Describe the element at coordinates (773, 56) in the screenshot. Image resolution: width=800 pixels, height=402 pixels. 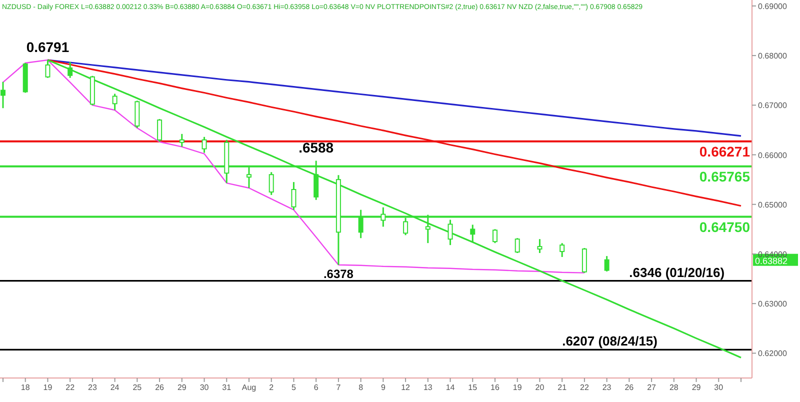
I see `y-tick-label: 0.68000` at that location.